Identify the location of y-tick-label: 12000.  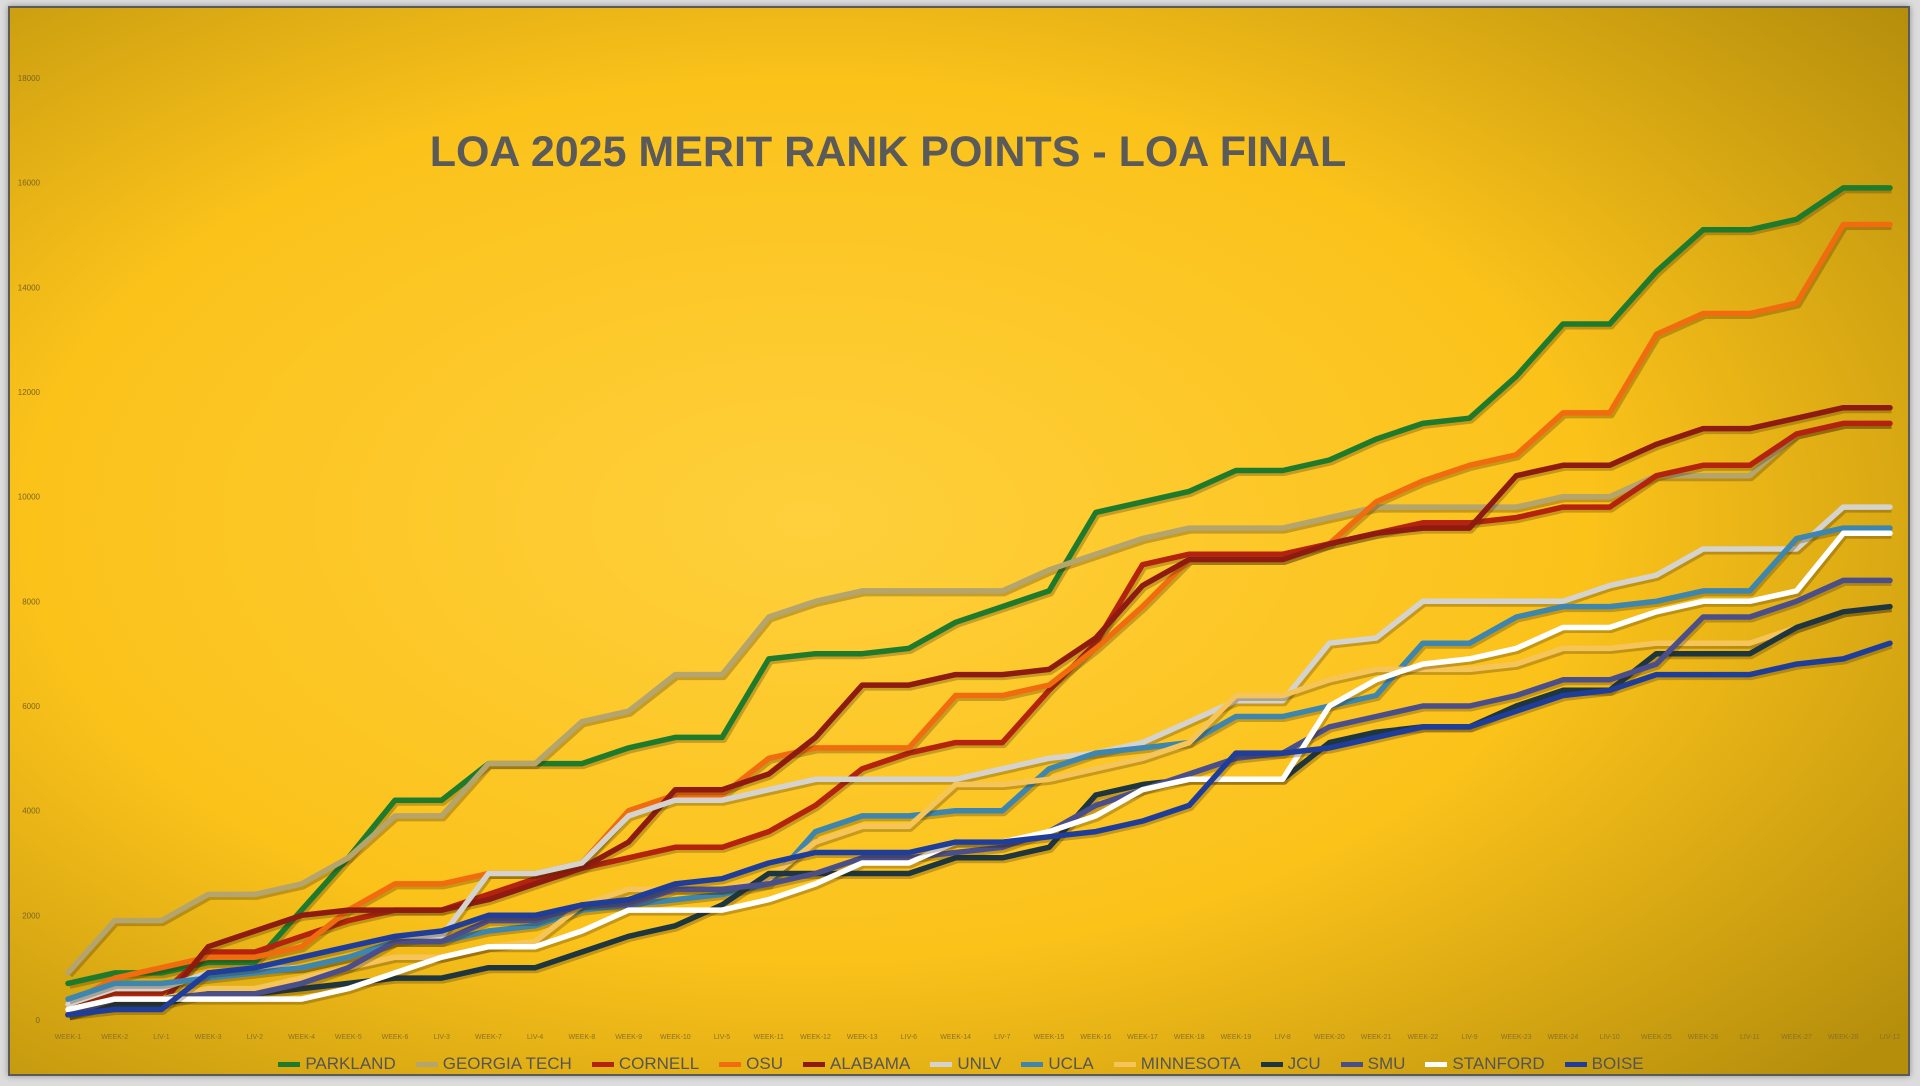
(29, 392).